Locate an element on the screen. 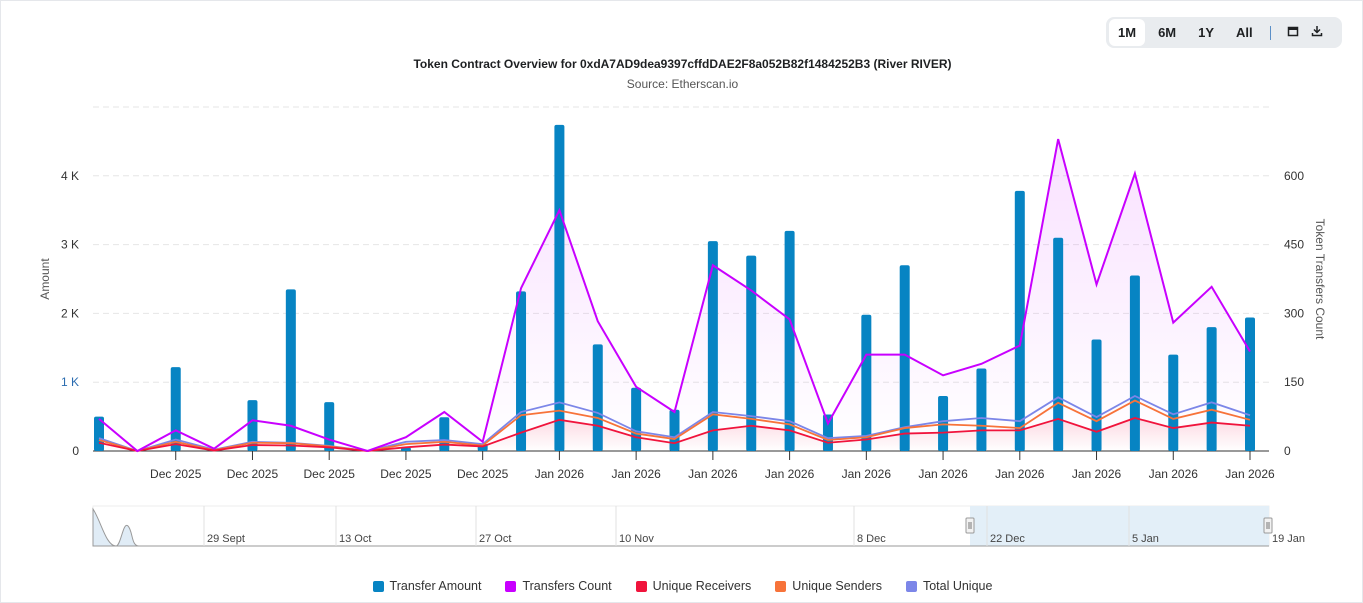 The height and width of the screenshot is (603, 1363). legend-label: Transfers Count is located at coordinates (567, 586).